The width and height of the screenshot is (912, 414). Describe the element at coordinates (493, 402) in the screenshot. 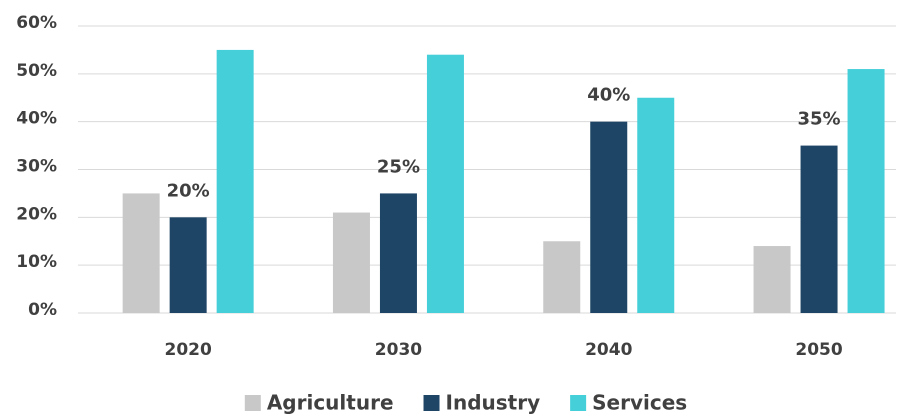

I see `legend-label: Industry` at that location.